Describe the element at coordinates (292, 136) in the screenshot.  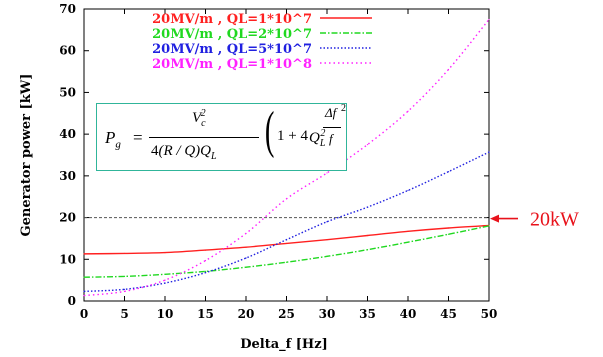
I see `formula-one-plus: 1 + 4` at that location.